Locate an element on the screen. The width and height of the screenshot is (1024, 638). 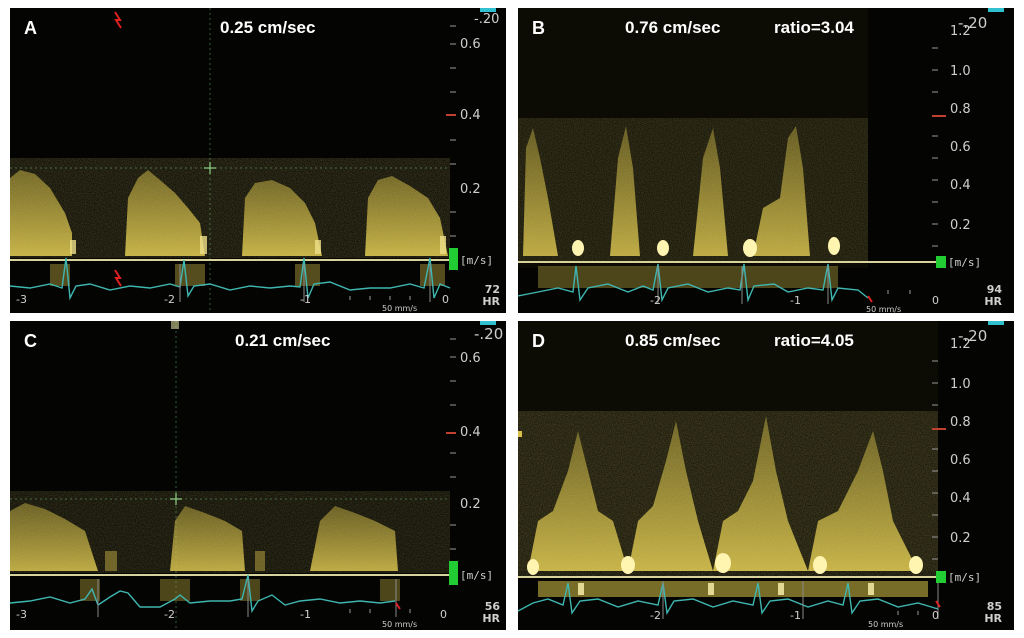
hr-value: 56 is located at coordinates (492, 606).